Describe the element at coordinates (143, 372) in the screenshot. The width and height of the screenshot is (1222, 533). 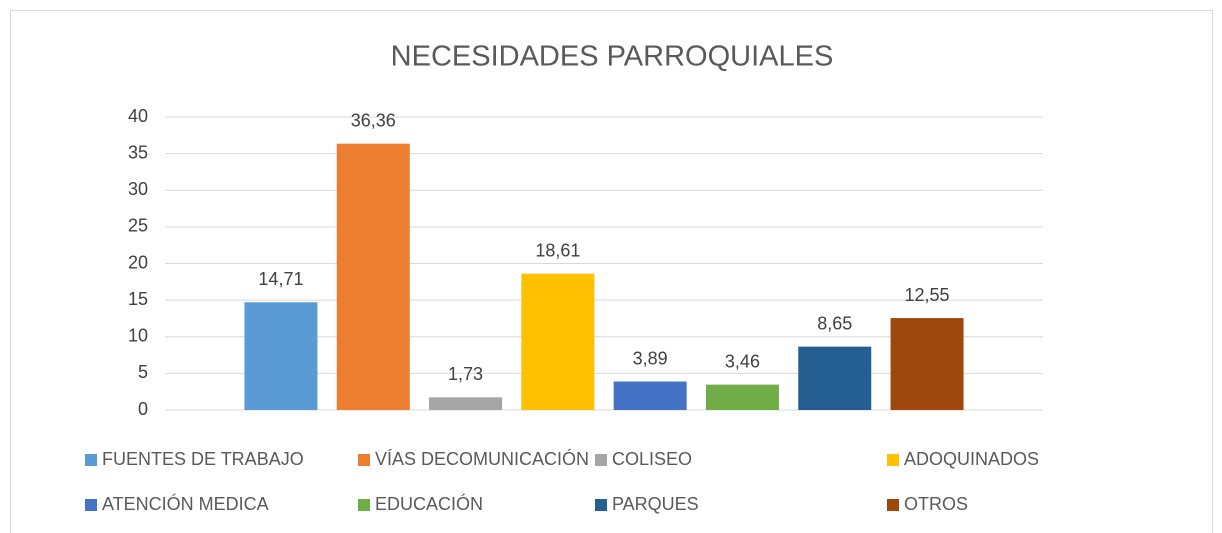
I see `y-tick-label: 5` at that location.